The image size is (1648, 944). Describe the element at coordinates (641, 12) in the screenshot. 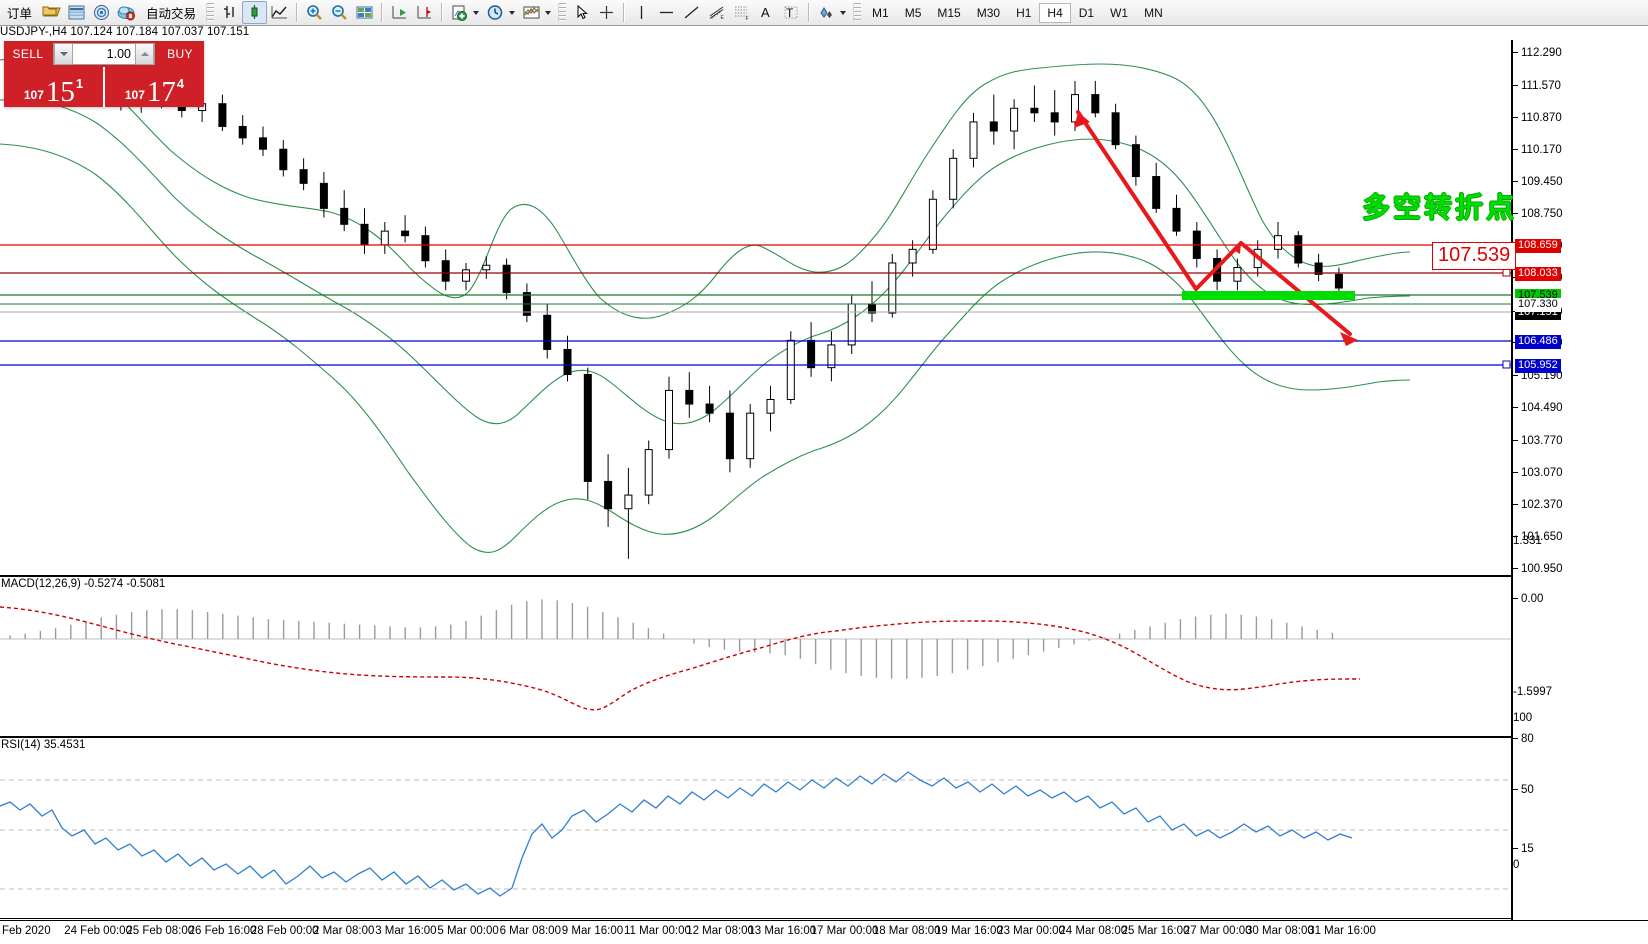

I see `vertical-line-icon` at that location.